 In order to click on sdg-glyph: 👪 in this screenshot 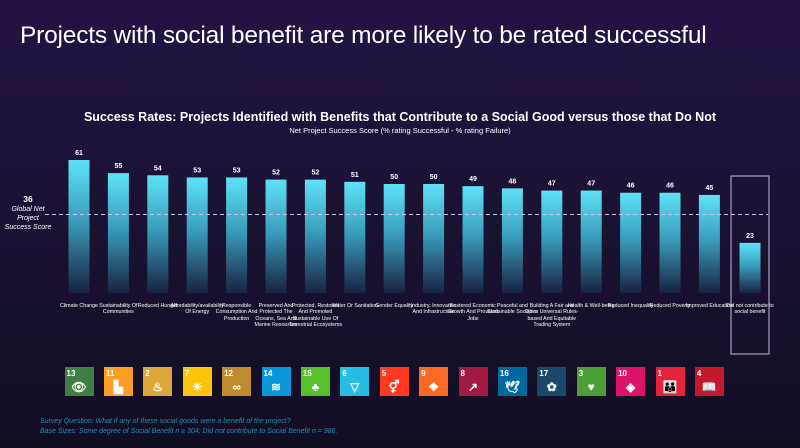, I will do `click(670, 387)`.